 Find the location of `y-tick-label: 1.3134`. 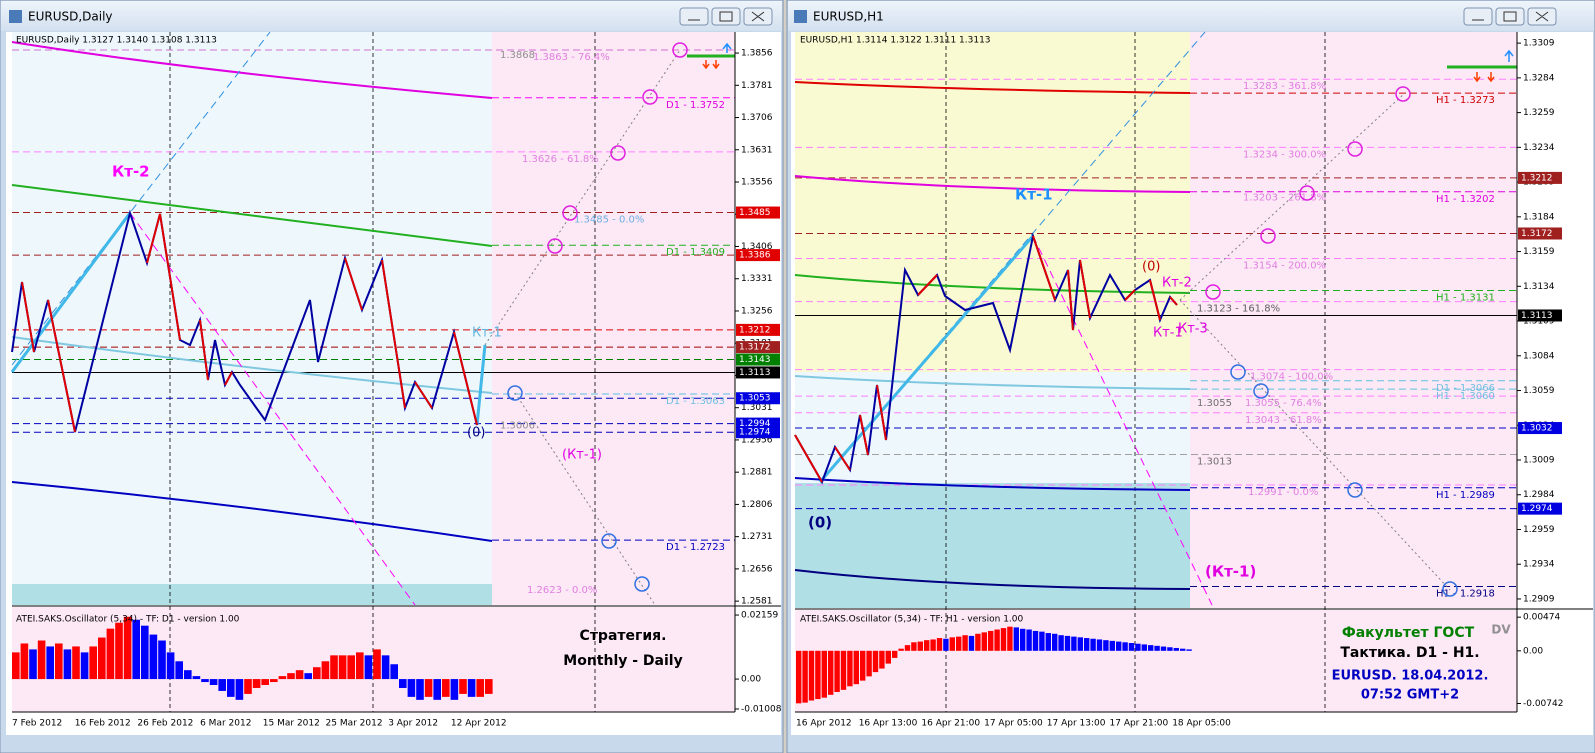

y-tick-label: 1.3134 is located at coordinates (1539, 287).